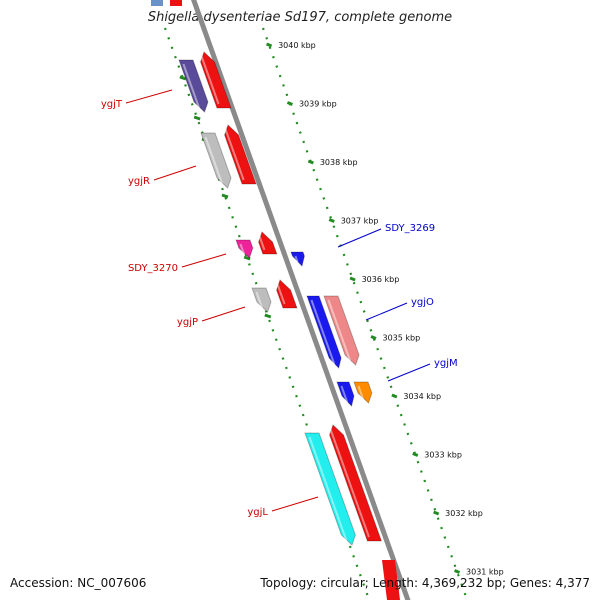 The image size is (600, 600). I want to click on tick-mark-3039-kbp, so click(290, 103).